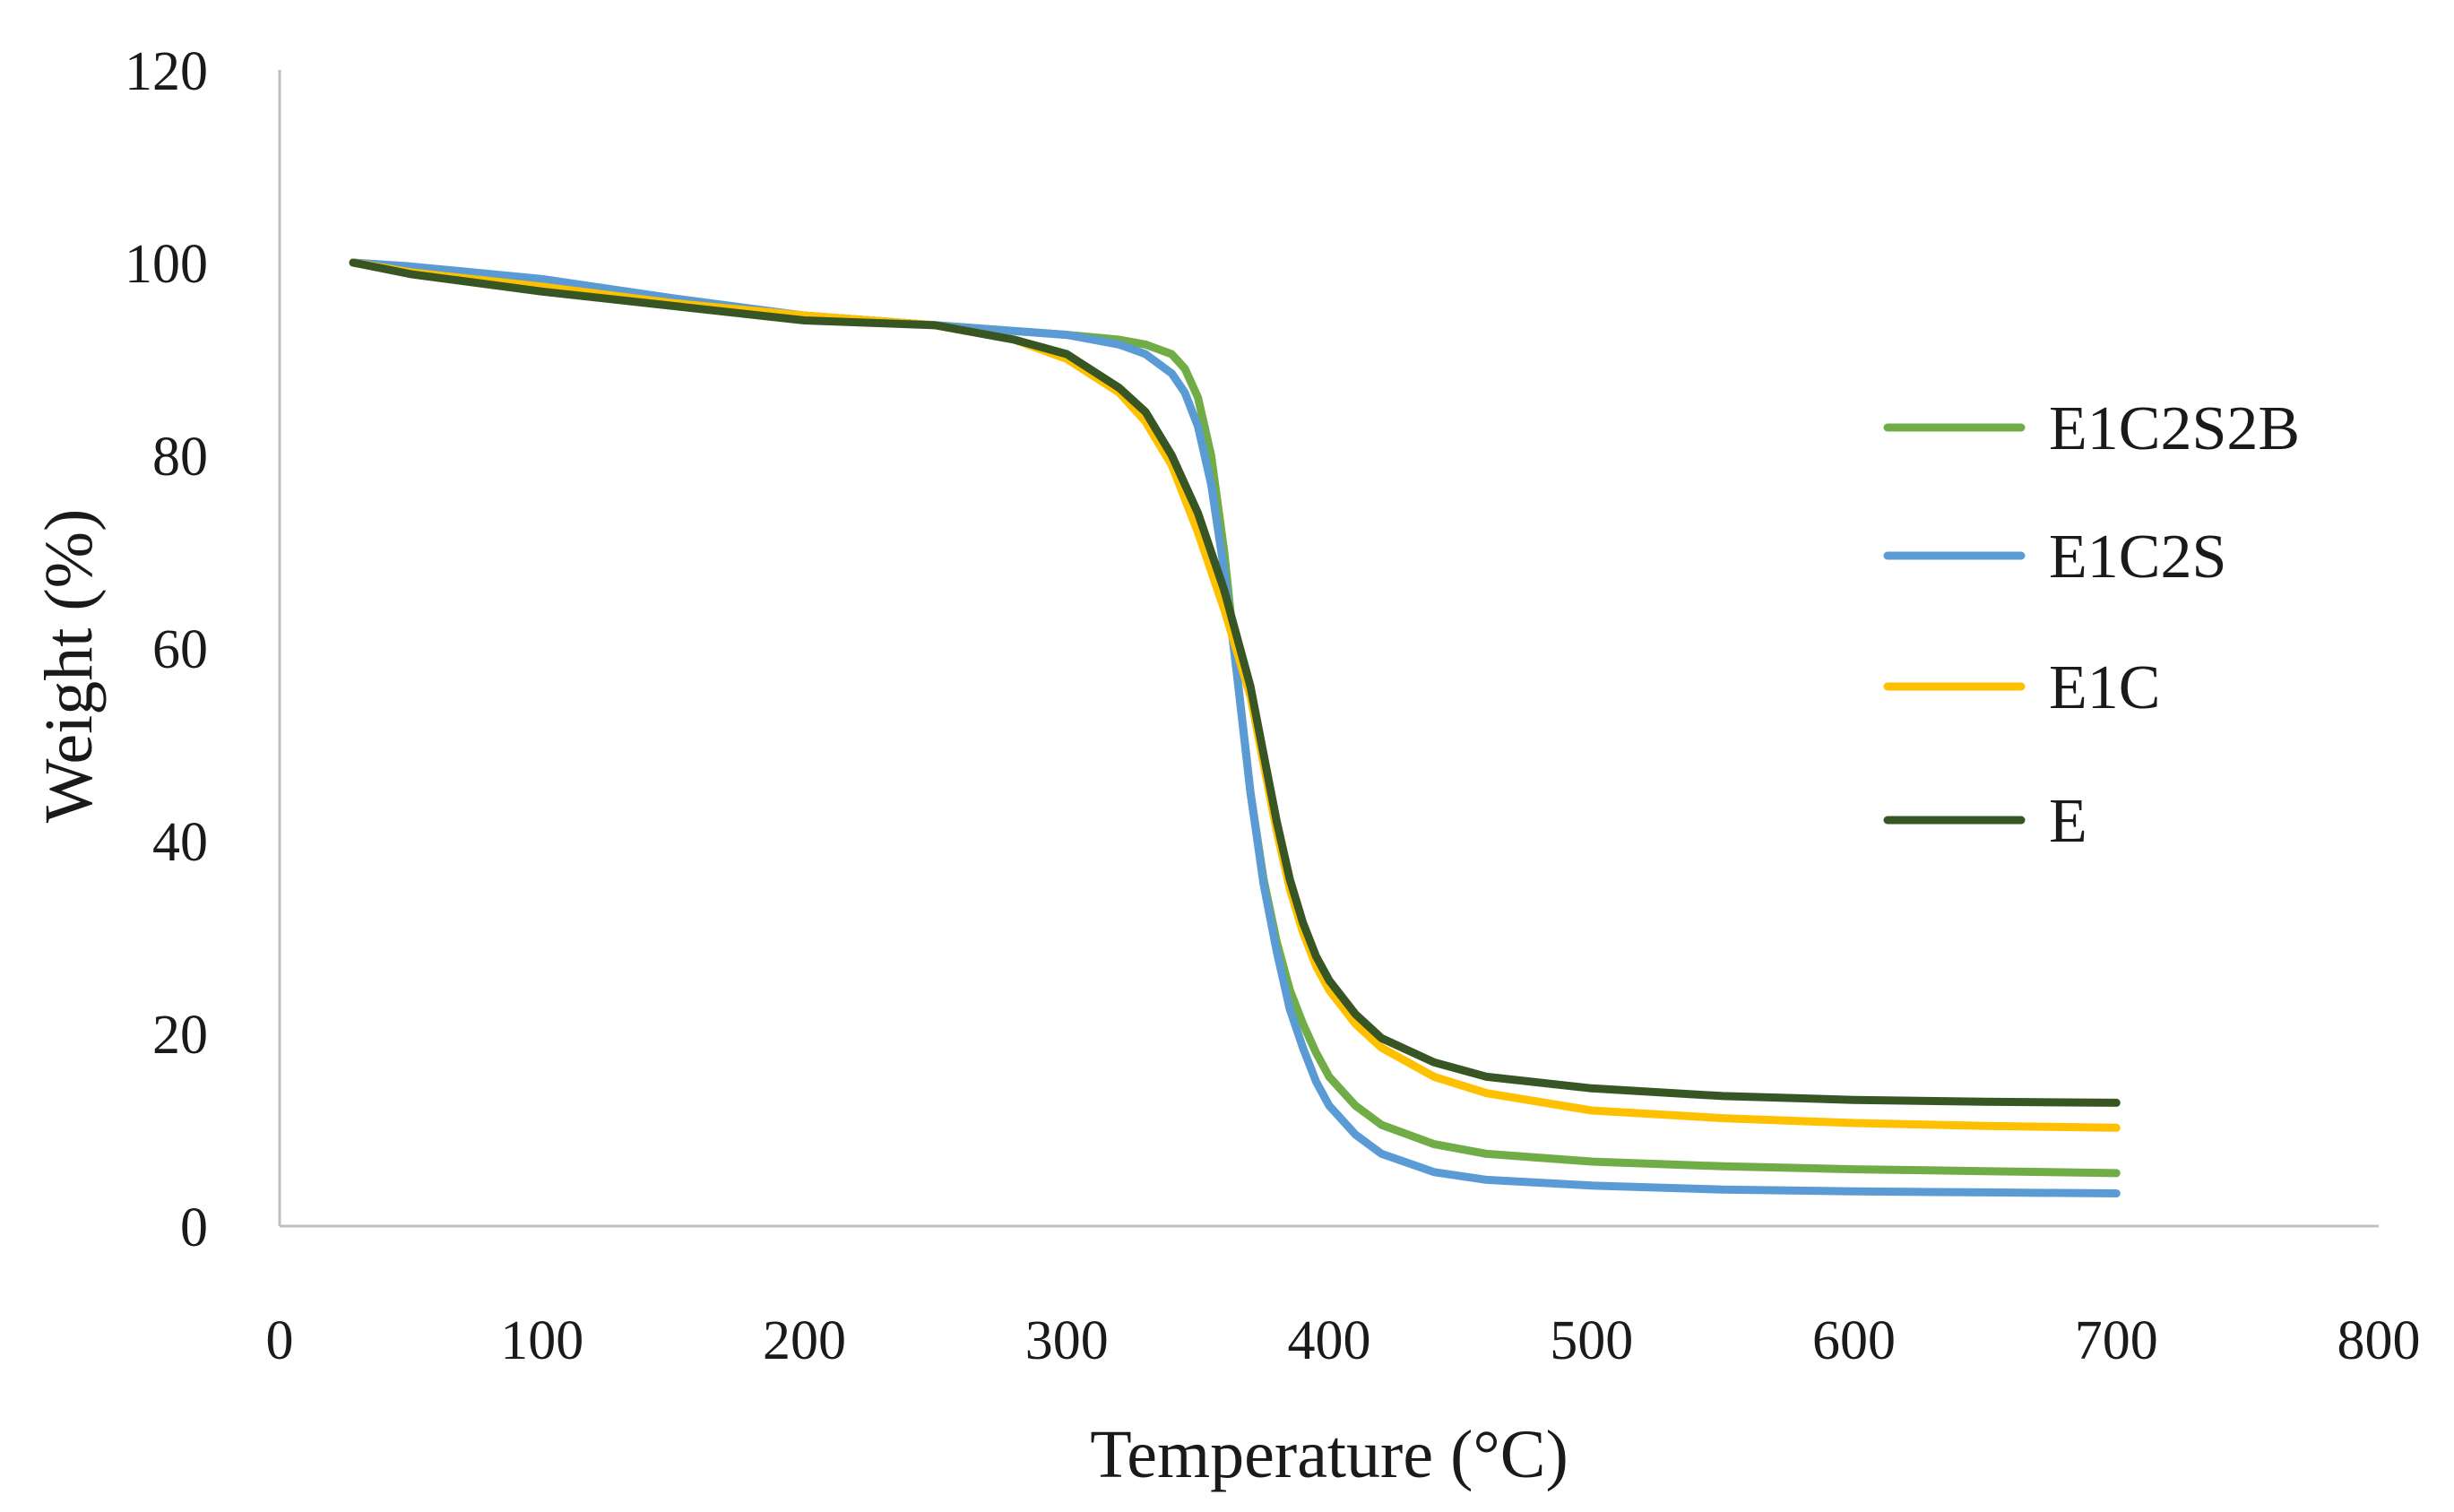 This screenshot has height=1512, width=2454. Describe the element at coordinates (2379, 1340) in the screenshot. I see `x-tick-label: 800` at that location.